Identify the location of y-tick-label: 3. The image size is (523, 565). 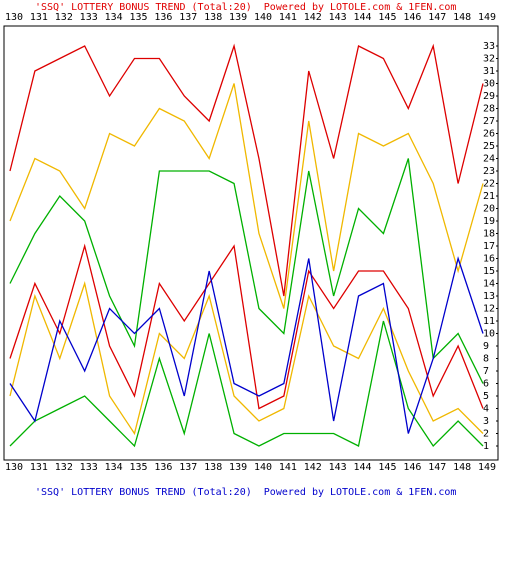
(486, 421).